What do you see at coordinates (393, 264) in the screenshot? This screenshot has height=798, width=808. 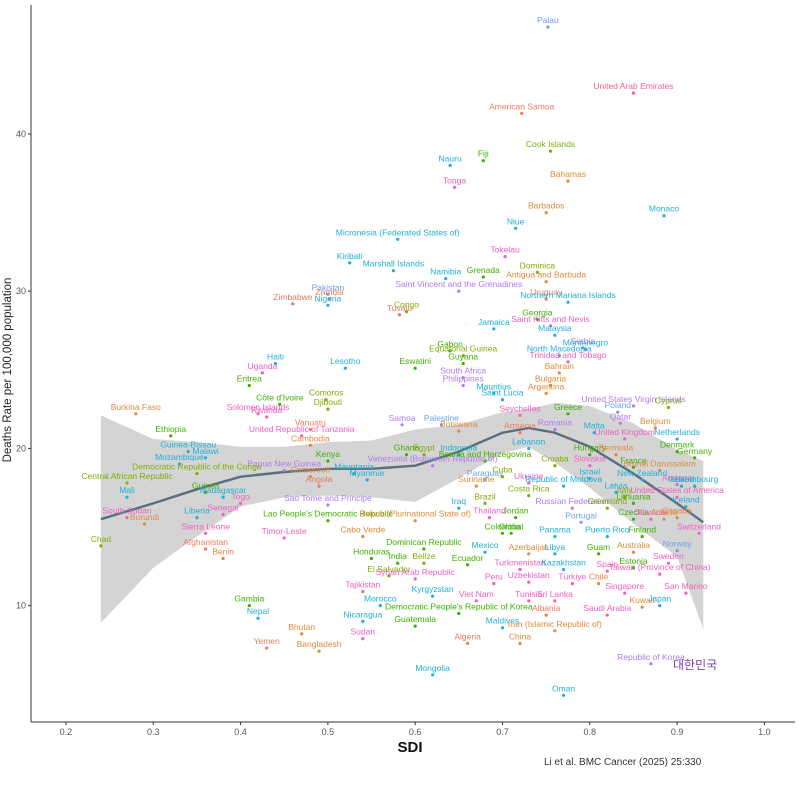 I see `point-label: Marshall Islands` at bounding box center [393, 264].